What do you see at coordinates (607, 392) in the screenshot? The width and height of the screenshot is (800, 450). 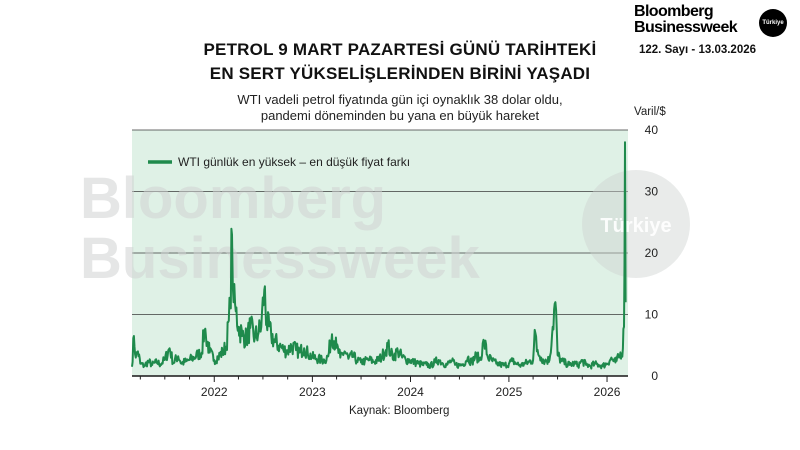 I see `x-tick-label: 2026` at bounding box center [607, 392].